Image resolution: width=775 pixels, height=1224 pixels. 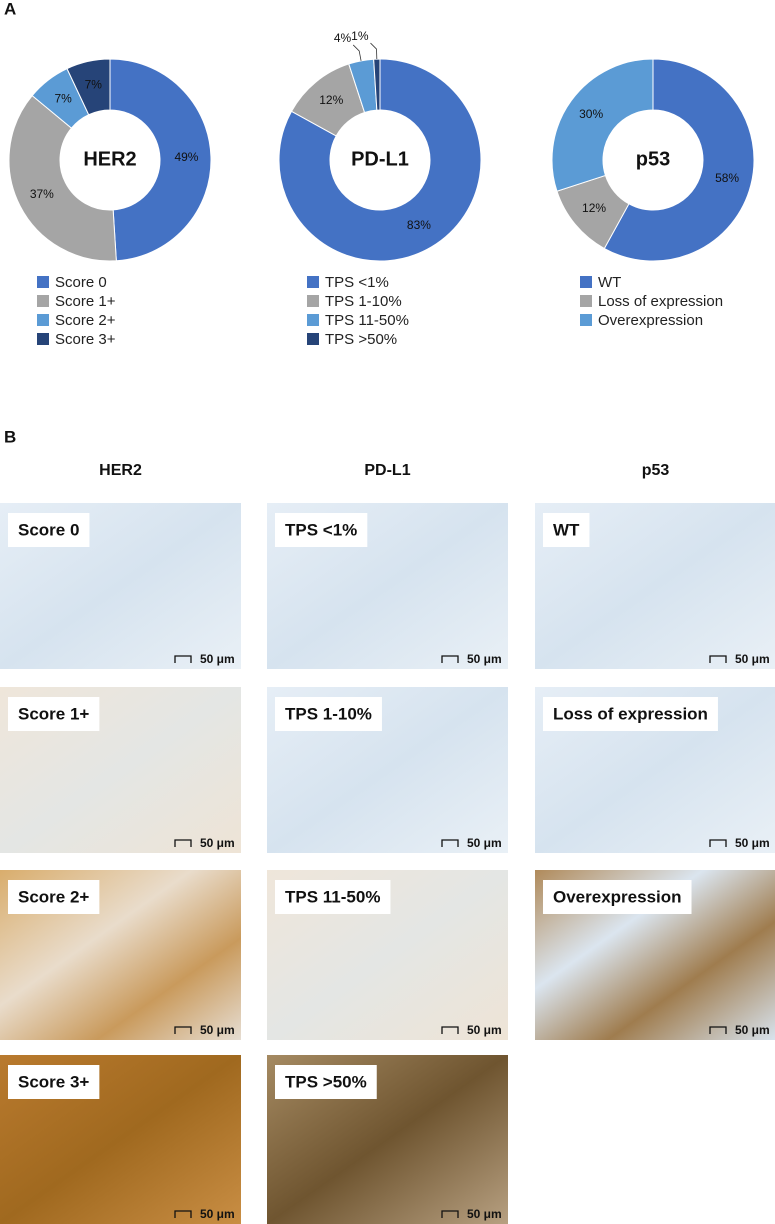 I want to click on image-label: Overexpression, so click(x=617, y=896).